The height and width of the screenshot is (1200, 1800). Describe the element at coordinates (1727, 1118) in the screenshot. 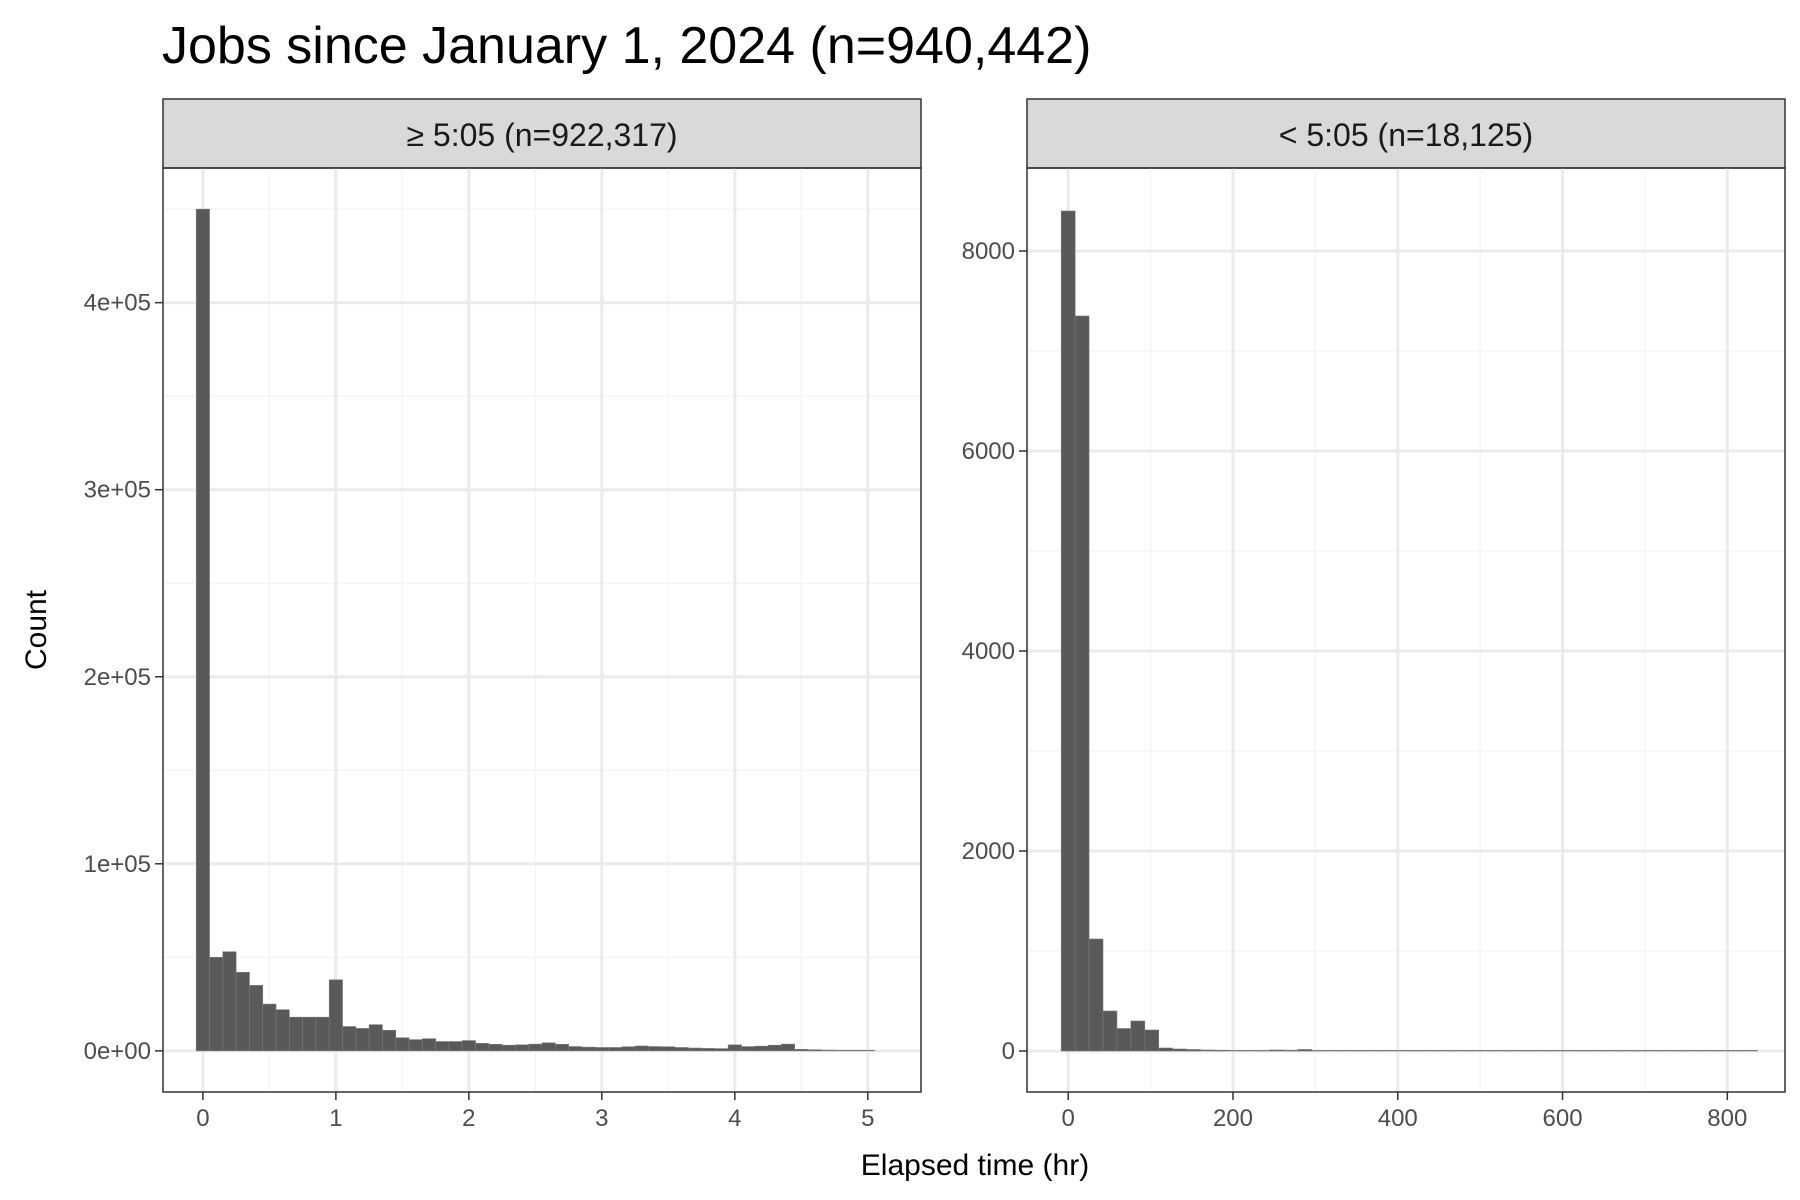

I see `x-tick-label: 800` at that location.